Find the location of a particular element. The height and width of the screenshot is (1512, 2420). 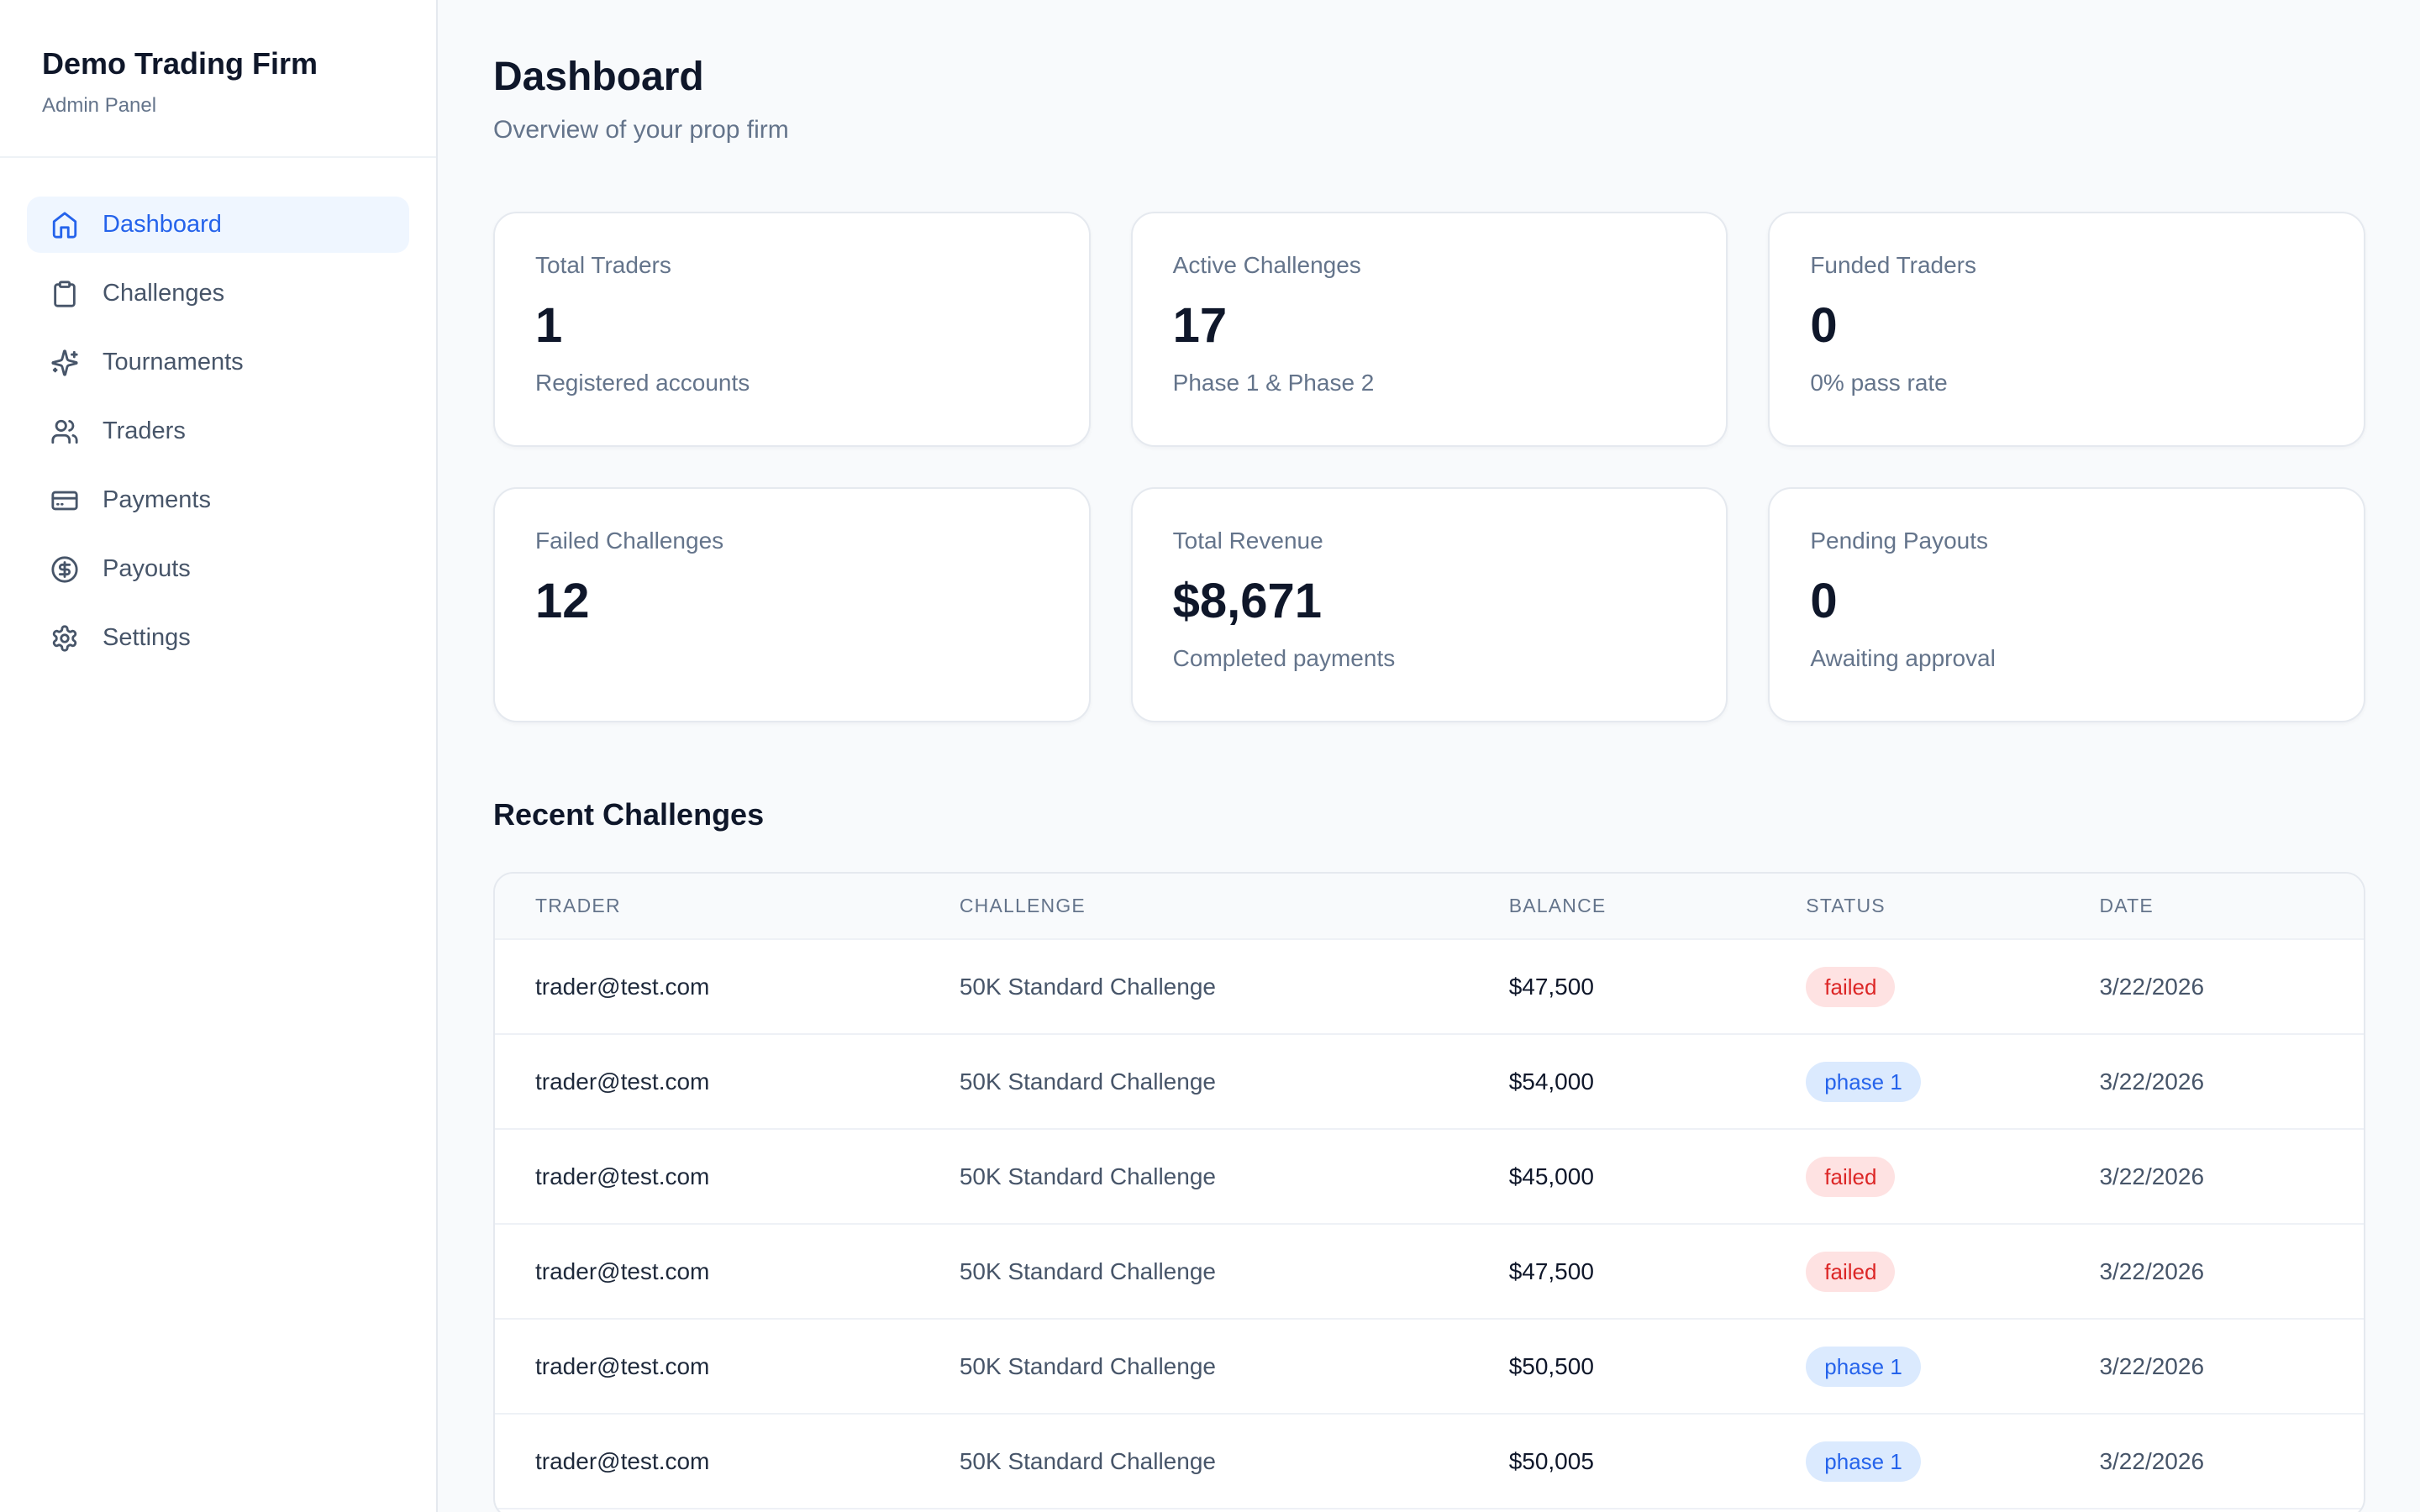

sidebar-item-label: Payouts is located at coordinates (147, 568).